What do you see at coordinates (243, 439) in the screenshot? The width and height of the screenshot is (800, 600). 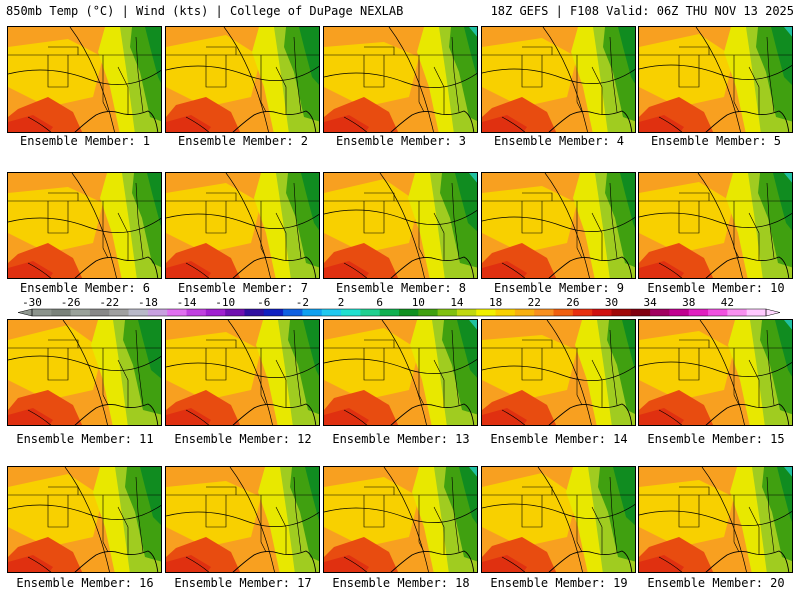 I see `ensemble-member-caption: Ensemble Member: 12` at bounding box center [243, 439].